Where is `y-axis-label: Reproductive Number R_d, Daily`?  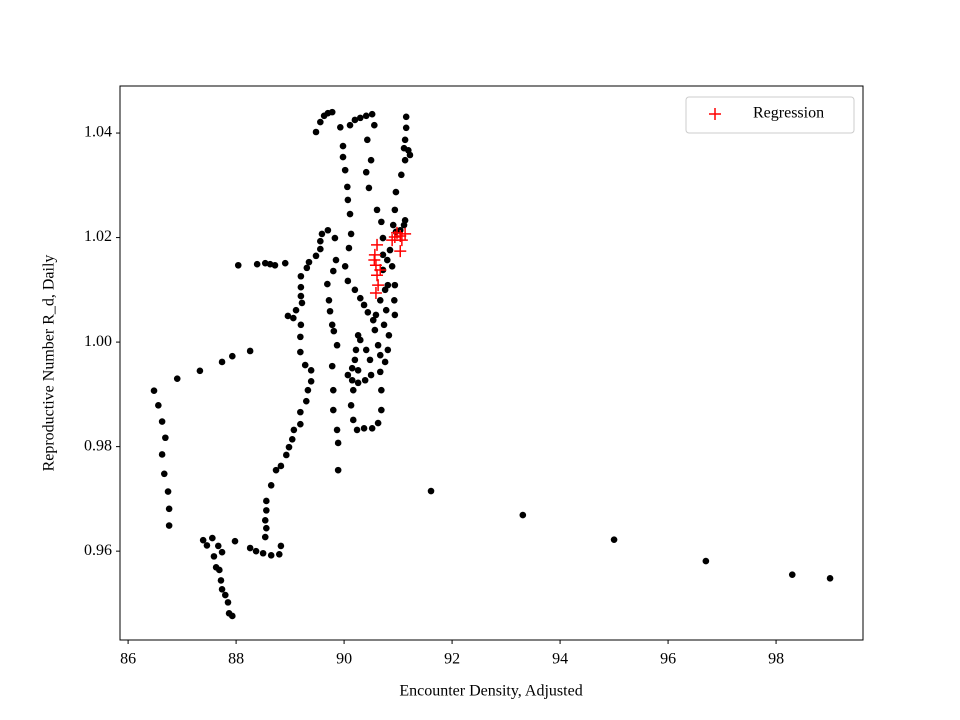
y-axis-label: Reproductive Number R_d, Daily is located at coordinates (49, 363).